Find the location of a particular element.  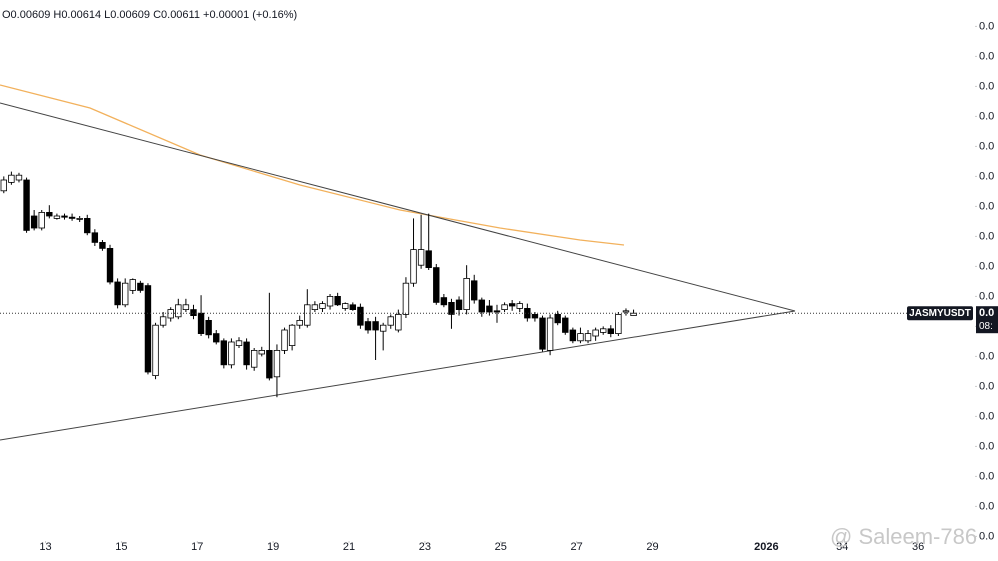

x-tick-label: 21 is located at coordinates (349, 547).